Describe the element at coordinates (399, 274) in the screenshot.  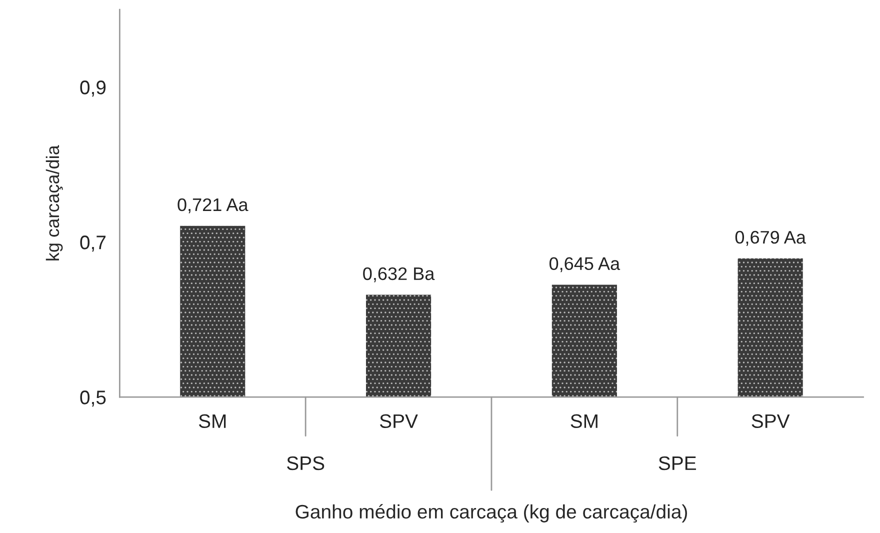
I see `data-label: 0,632 Ba` at that location.